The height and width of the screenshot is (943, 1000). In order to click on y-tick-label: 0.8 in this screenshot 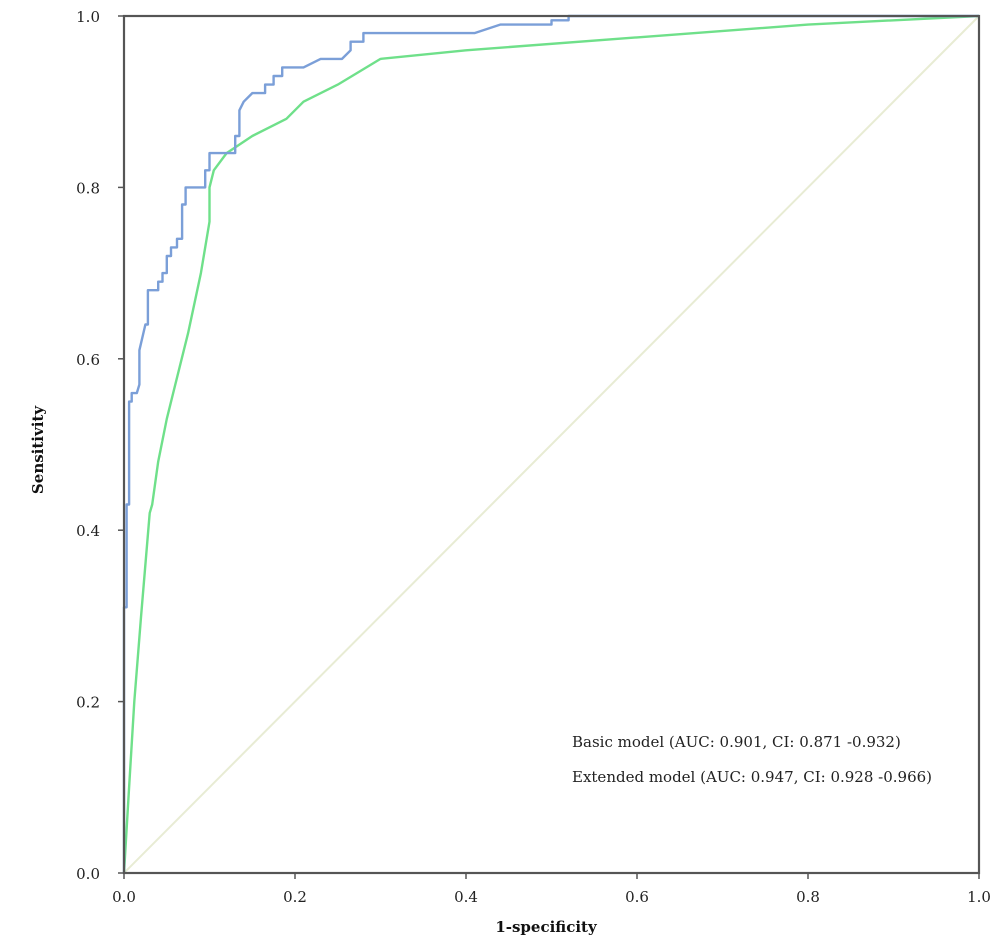, I will do `click(88, 188)`.